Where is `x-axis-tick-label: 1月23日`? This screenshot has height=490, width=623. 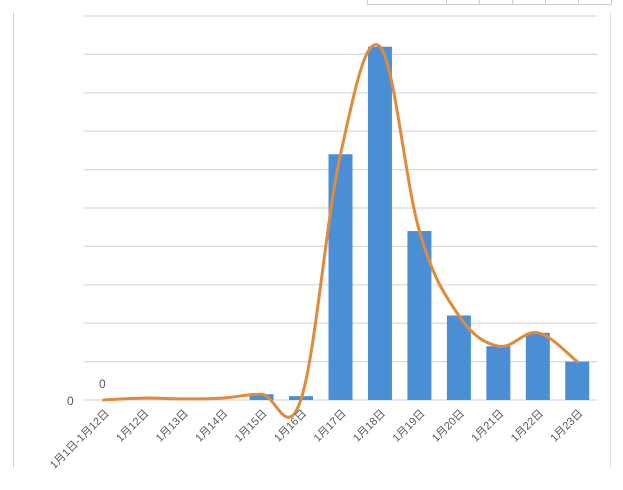 x-axis-tick-label: 1月23日 is located at coordinates (566, 426).